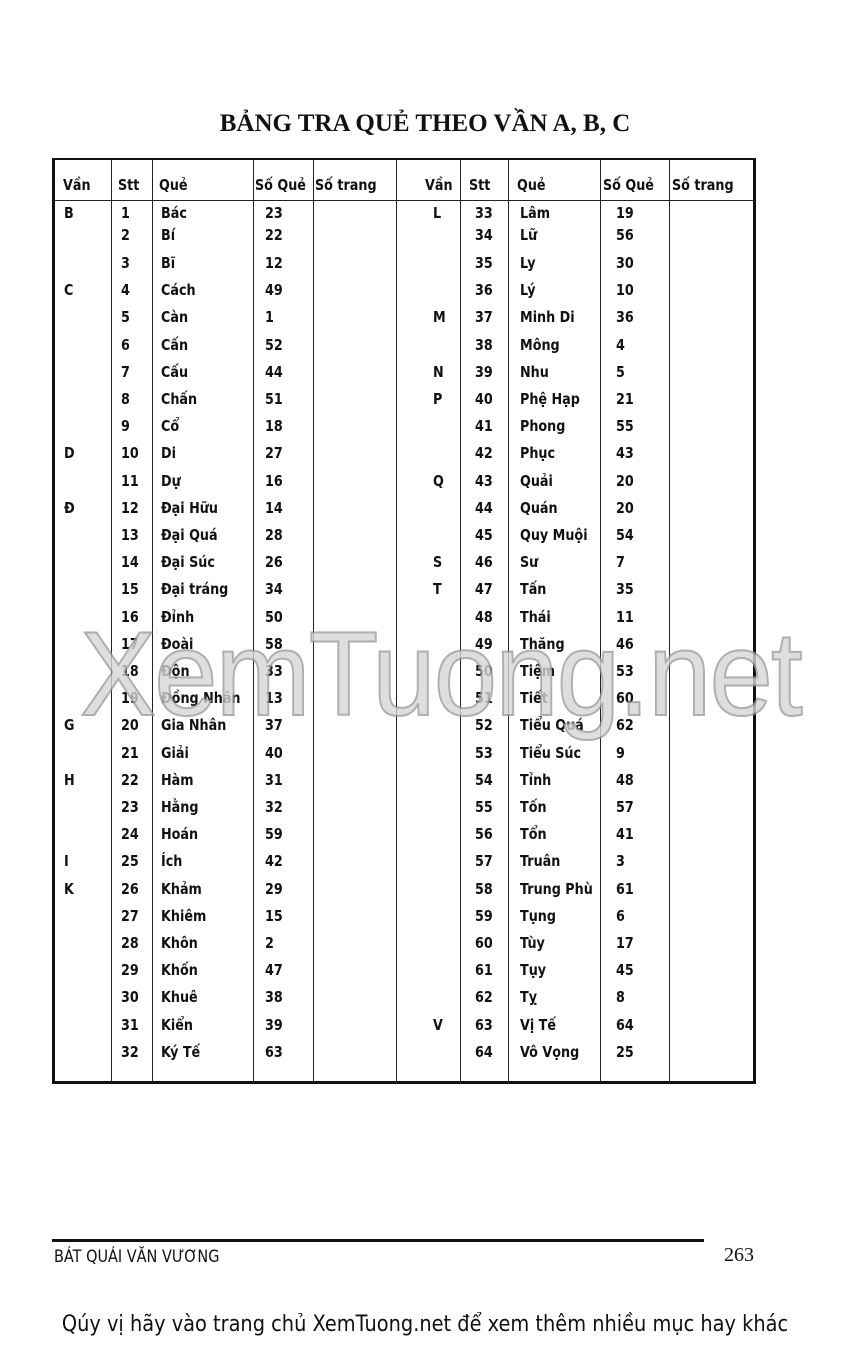 This screenshot has width=850, height=1353. I want to click on cell-stt: 23, so click(130, 807).